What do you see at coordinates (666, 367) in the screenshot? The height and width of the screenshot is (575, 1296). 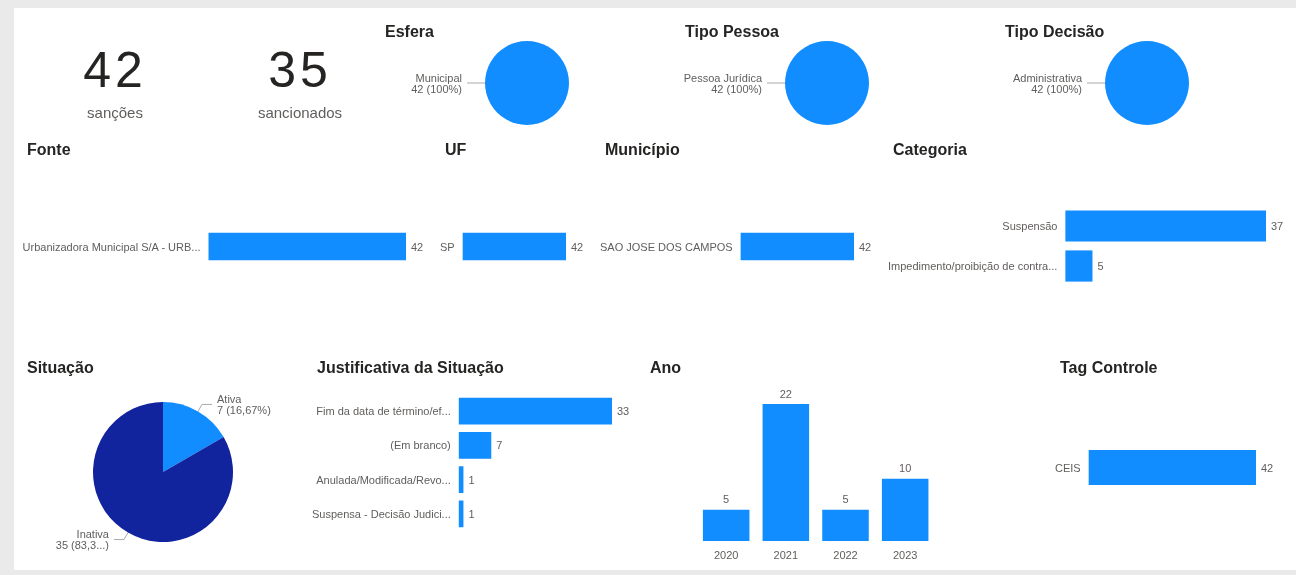 I see `chart-title: Ano` at bounding box center [666, 367].